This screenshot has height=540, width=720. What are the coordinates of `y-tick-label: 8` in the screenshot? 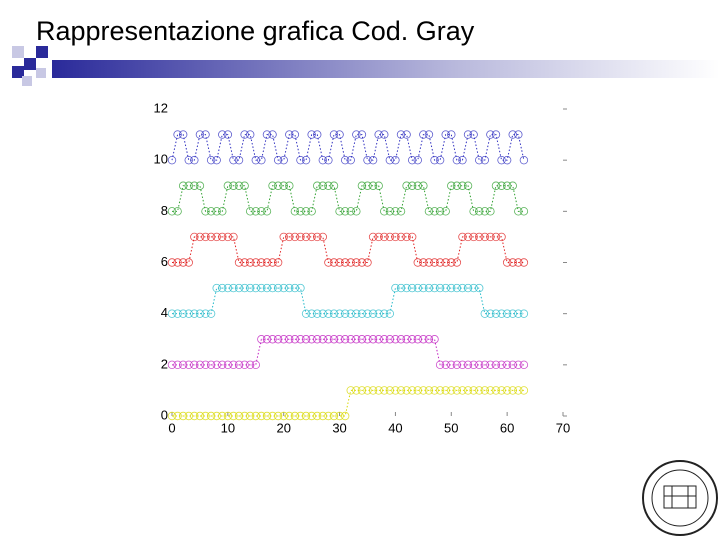 It's located at (164, 210).